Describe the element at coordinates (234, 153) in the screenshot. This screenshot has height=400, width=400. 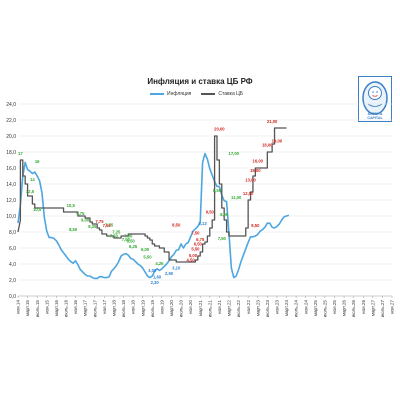
I see `data-label: 17,00` at that location.